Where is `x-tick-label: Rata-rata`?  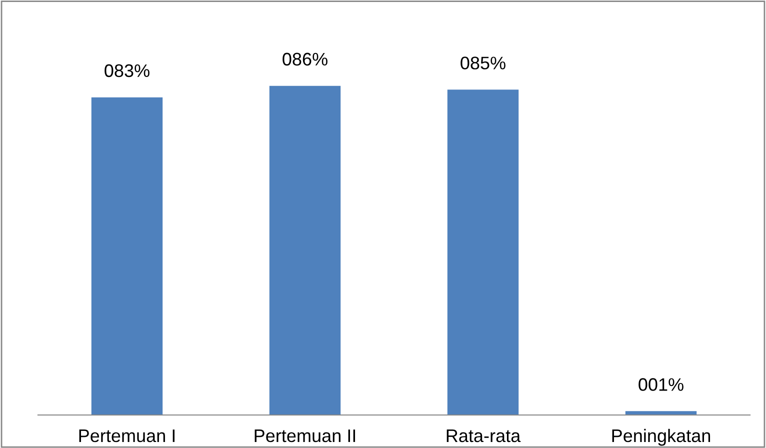
x-tick-label: Rata-rata is located at coordinates (483, 436).